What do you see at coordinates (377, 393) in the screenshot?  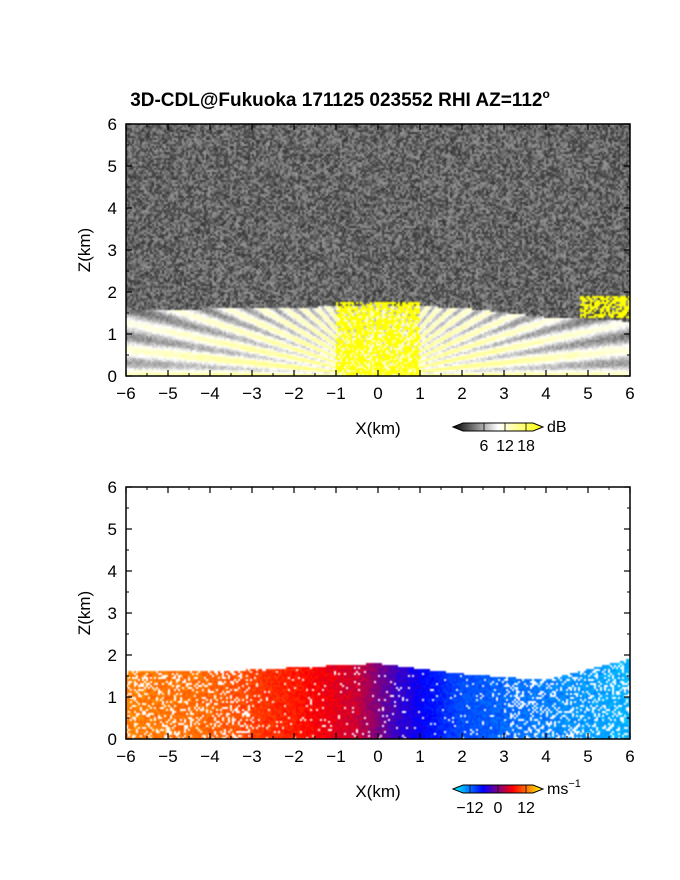 I see `reflectivity-xtick-label: 0` at bounding box center [377, 393].